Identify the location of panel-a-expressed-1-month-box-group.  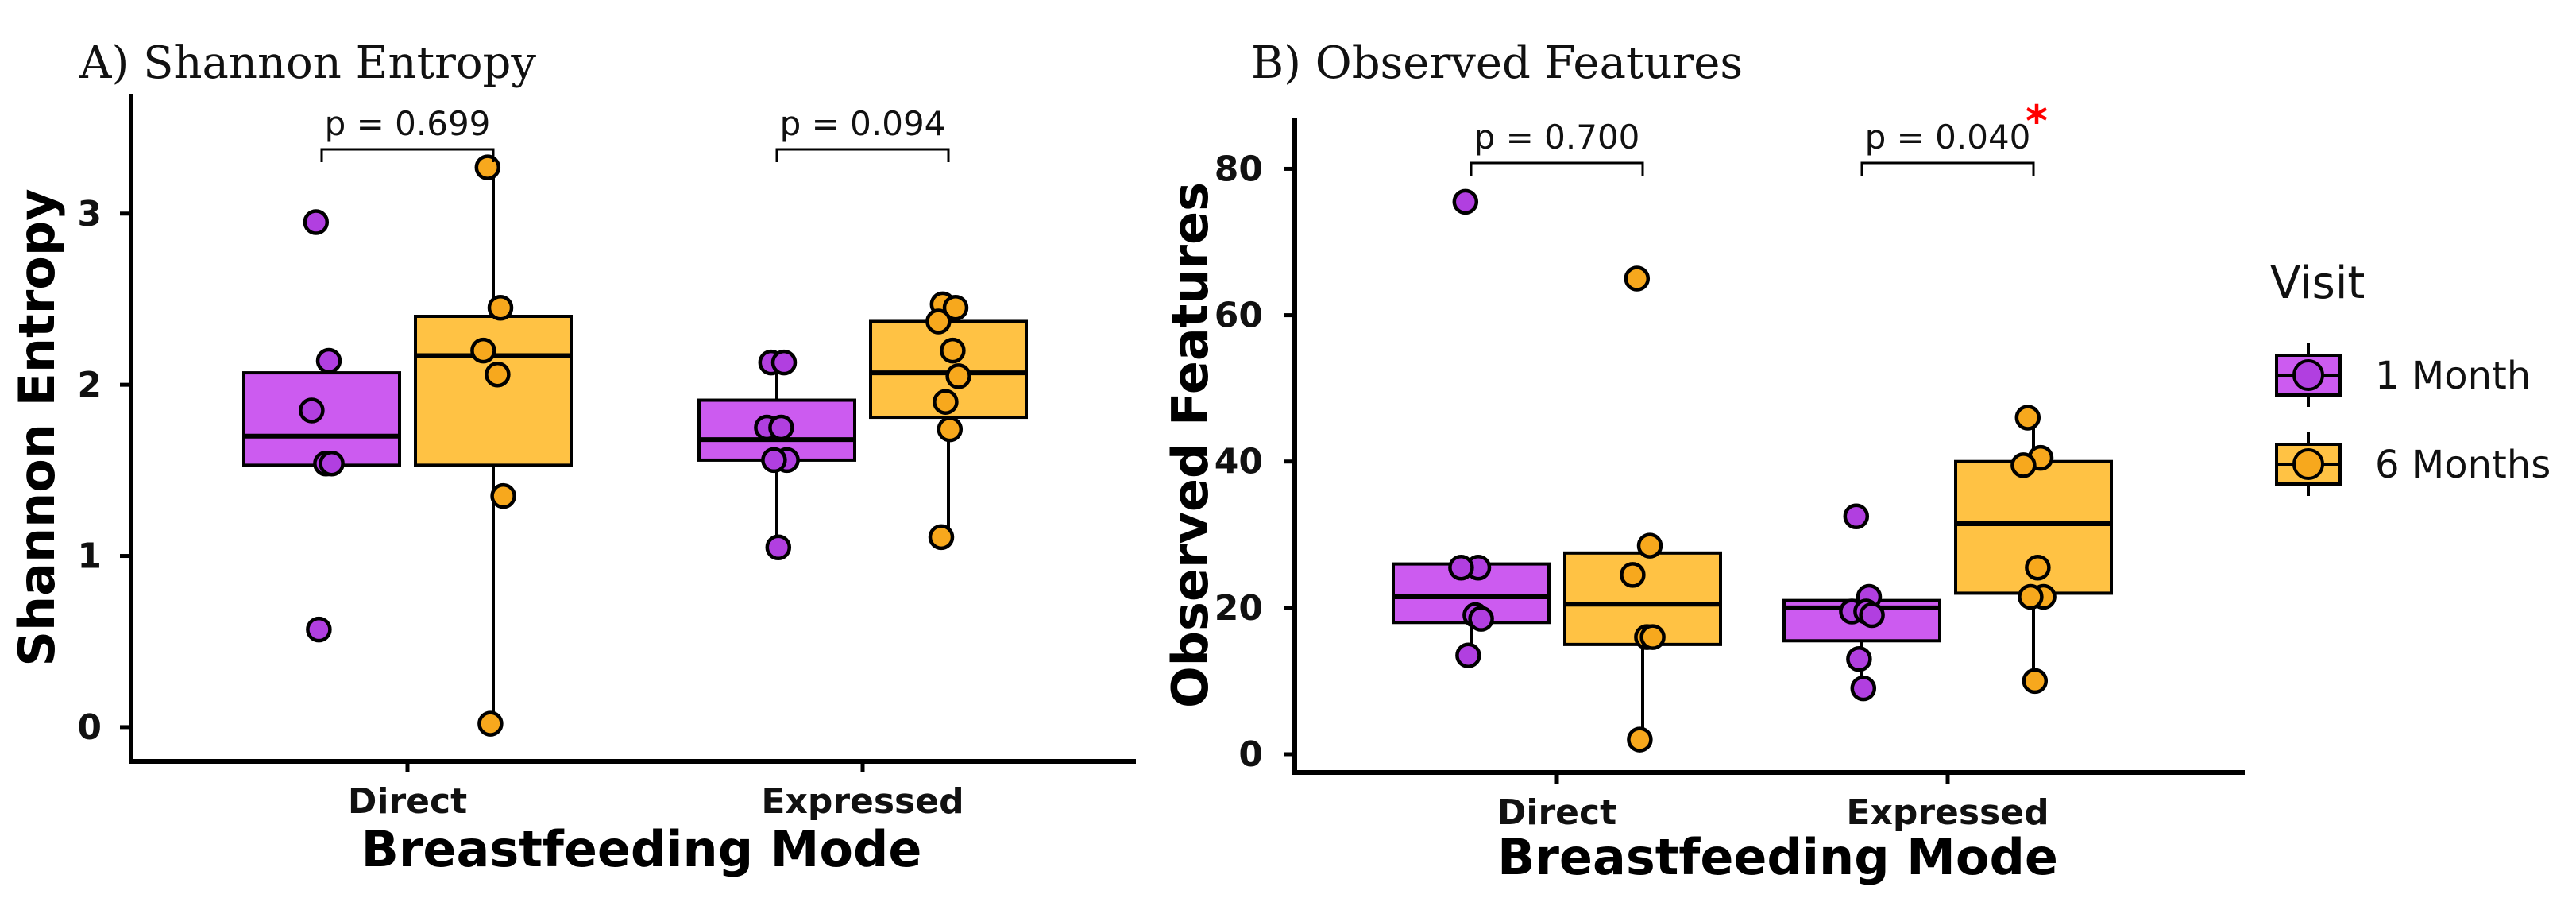
(776, 455).